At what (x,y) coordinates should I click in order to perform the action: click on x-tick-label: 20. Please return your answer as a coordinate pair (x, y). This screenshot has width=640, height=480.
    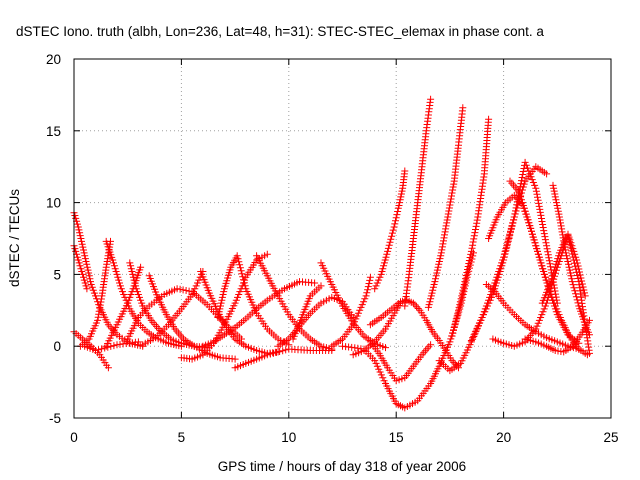
    Looking at the image, I should click on (503, 437).